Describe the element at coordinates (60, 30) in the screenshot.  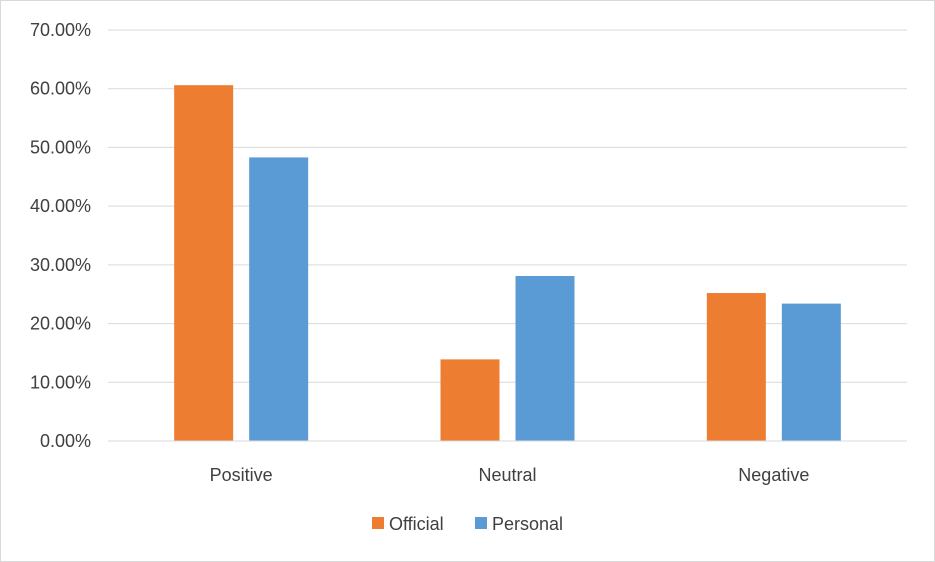
I see `y-tick-label: 70.00%` at that location.